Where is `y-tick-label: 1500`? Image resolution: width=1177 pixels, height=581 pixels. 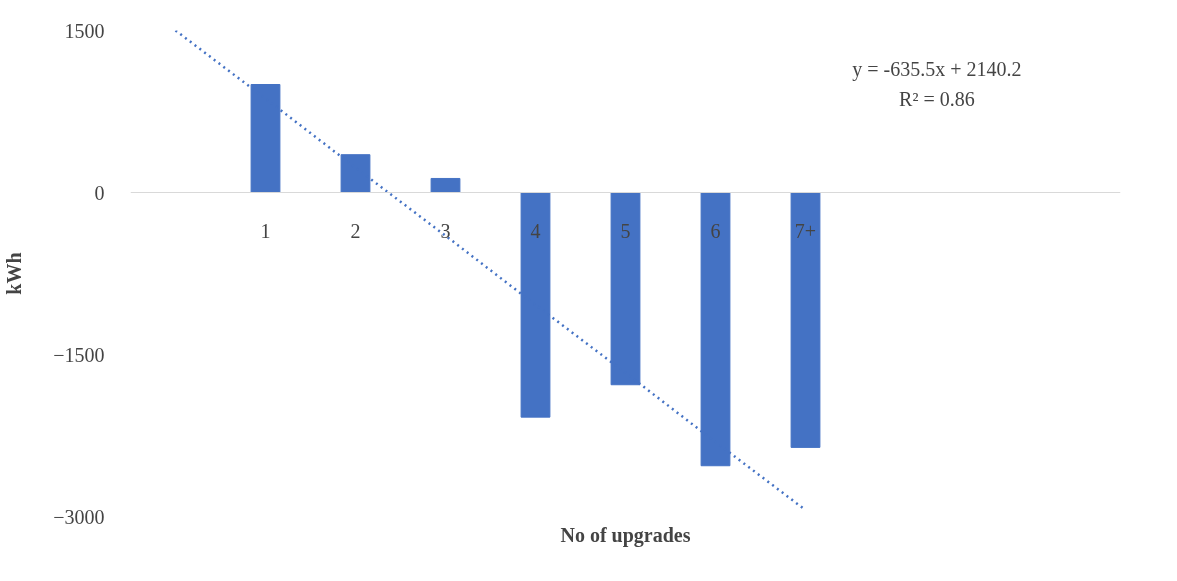
y-tick-label: 1500 is located at coordinates (84, 30).